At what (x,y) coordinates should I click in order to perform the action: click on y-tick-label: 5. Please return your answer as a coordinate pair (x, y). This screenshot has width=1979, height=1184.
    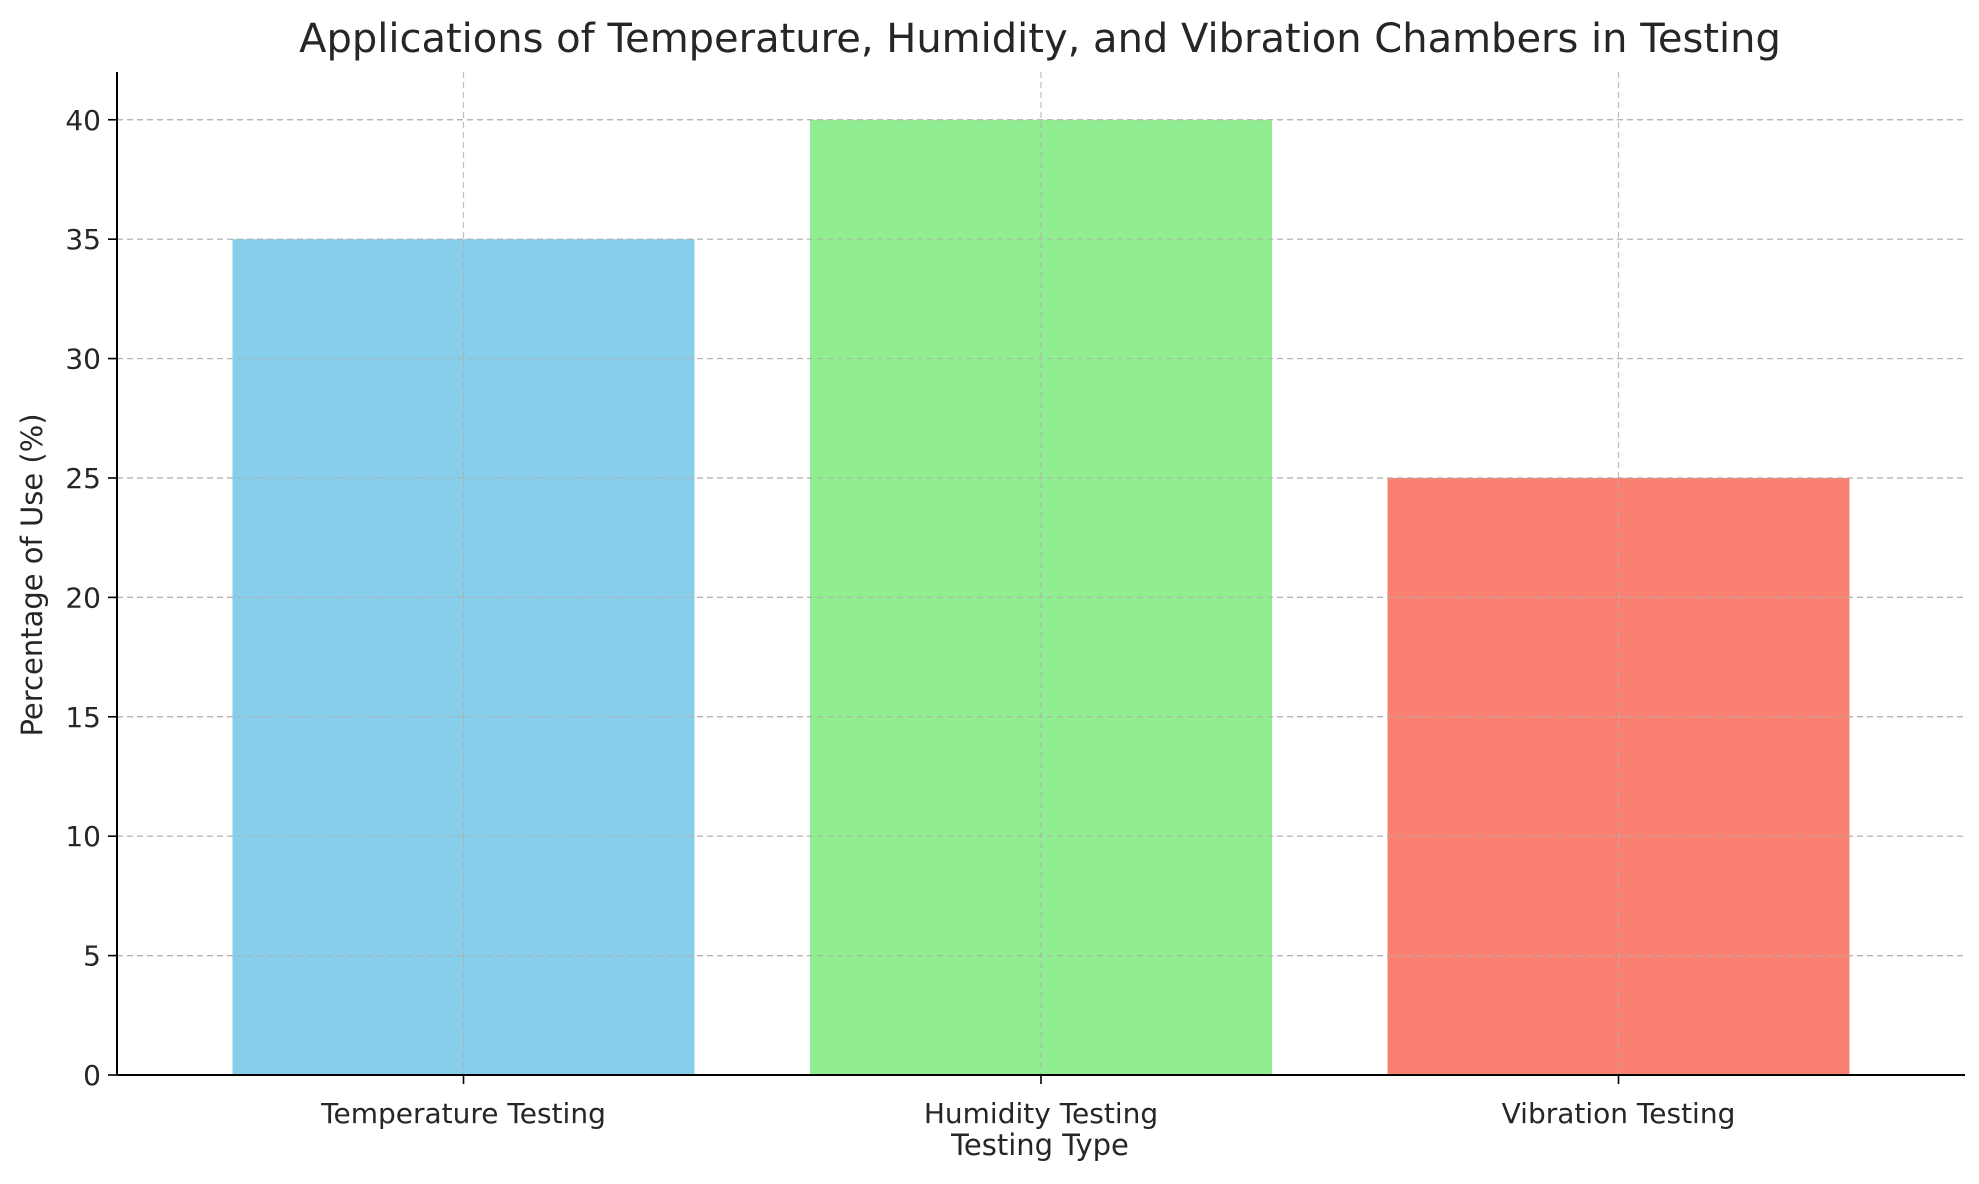
    Looking at the image, I should click on (92, 956).